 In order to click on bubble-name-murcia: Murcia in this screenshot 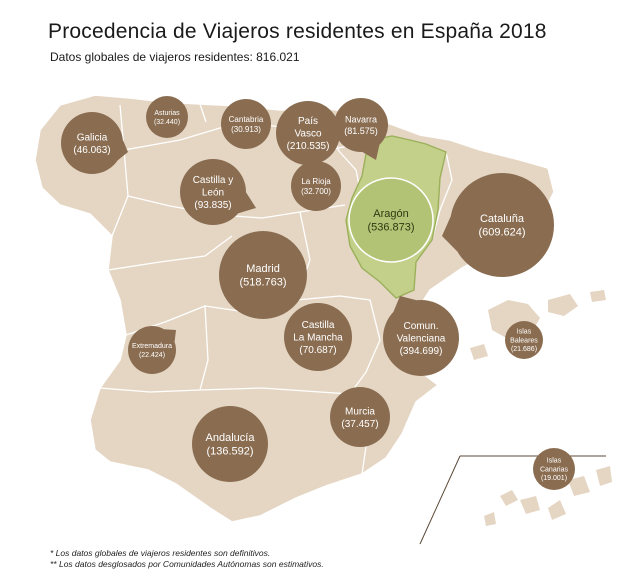, I will do `click(360, 411)`.